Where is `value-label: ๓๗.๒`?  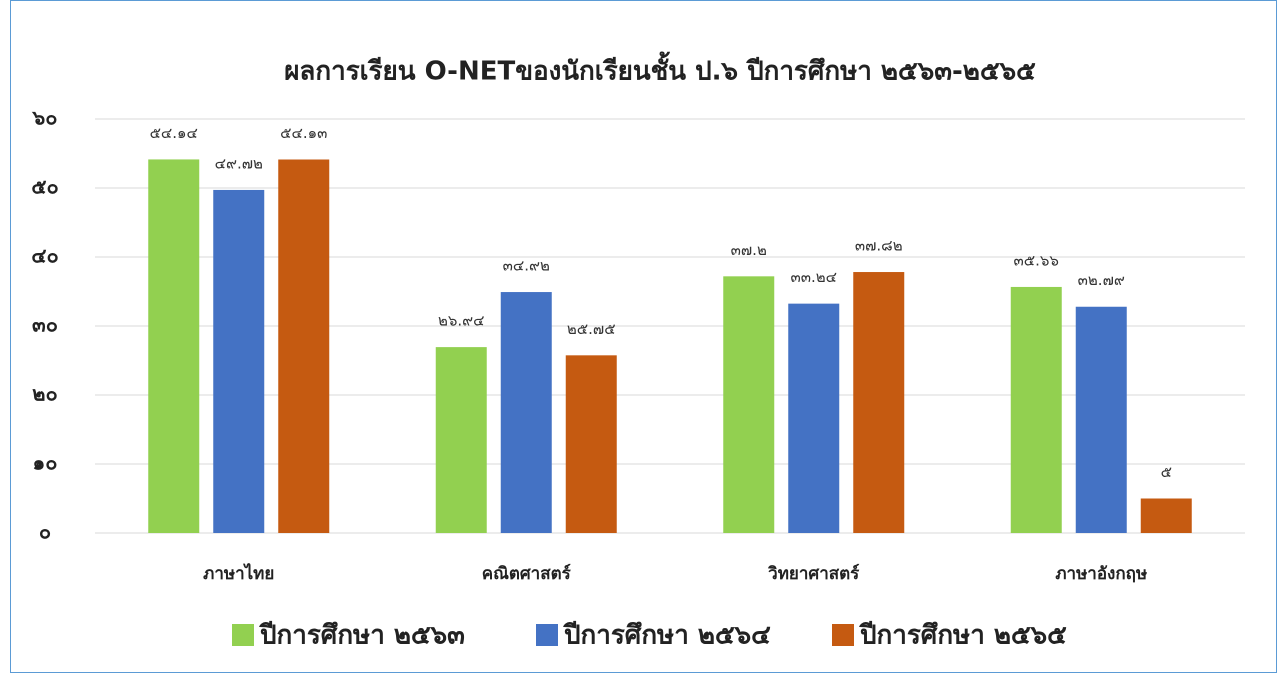 value-label: ๓๗.๒ is located at coordinates (749, 250).